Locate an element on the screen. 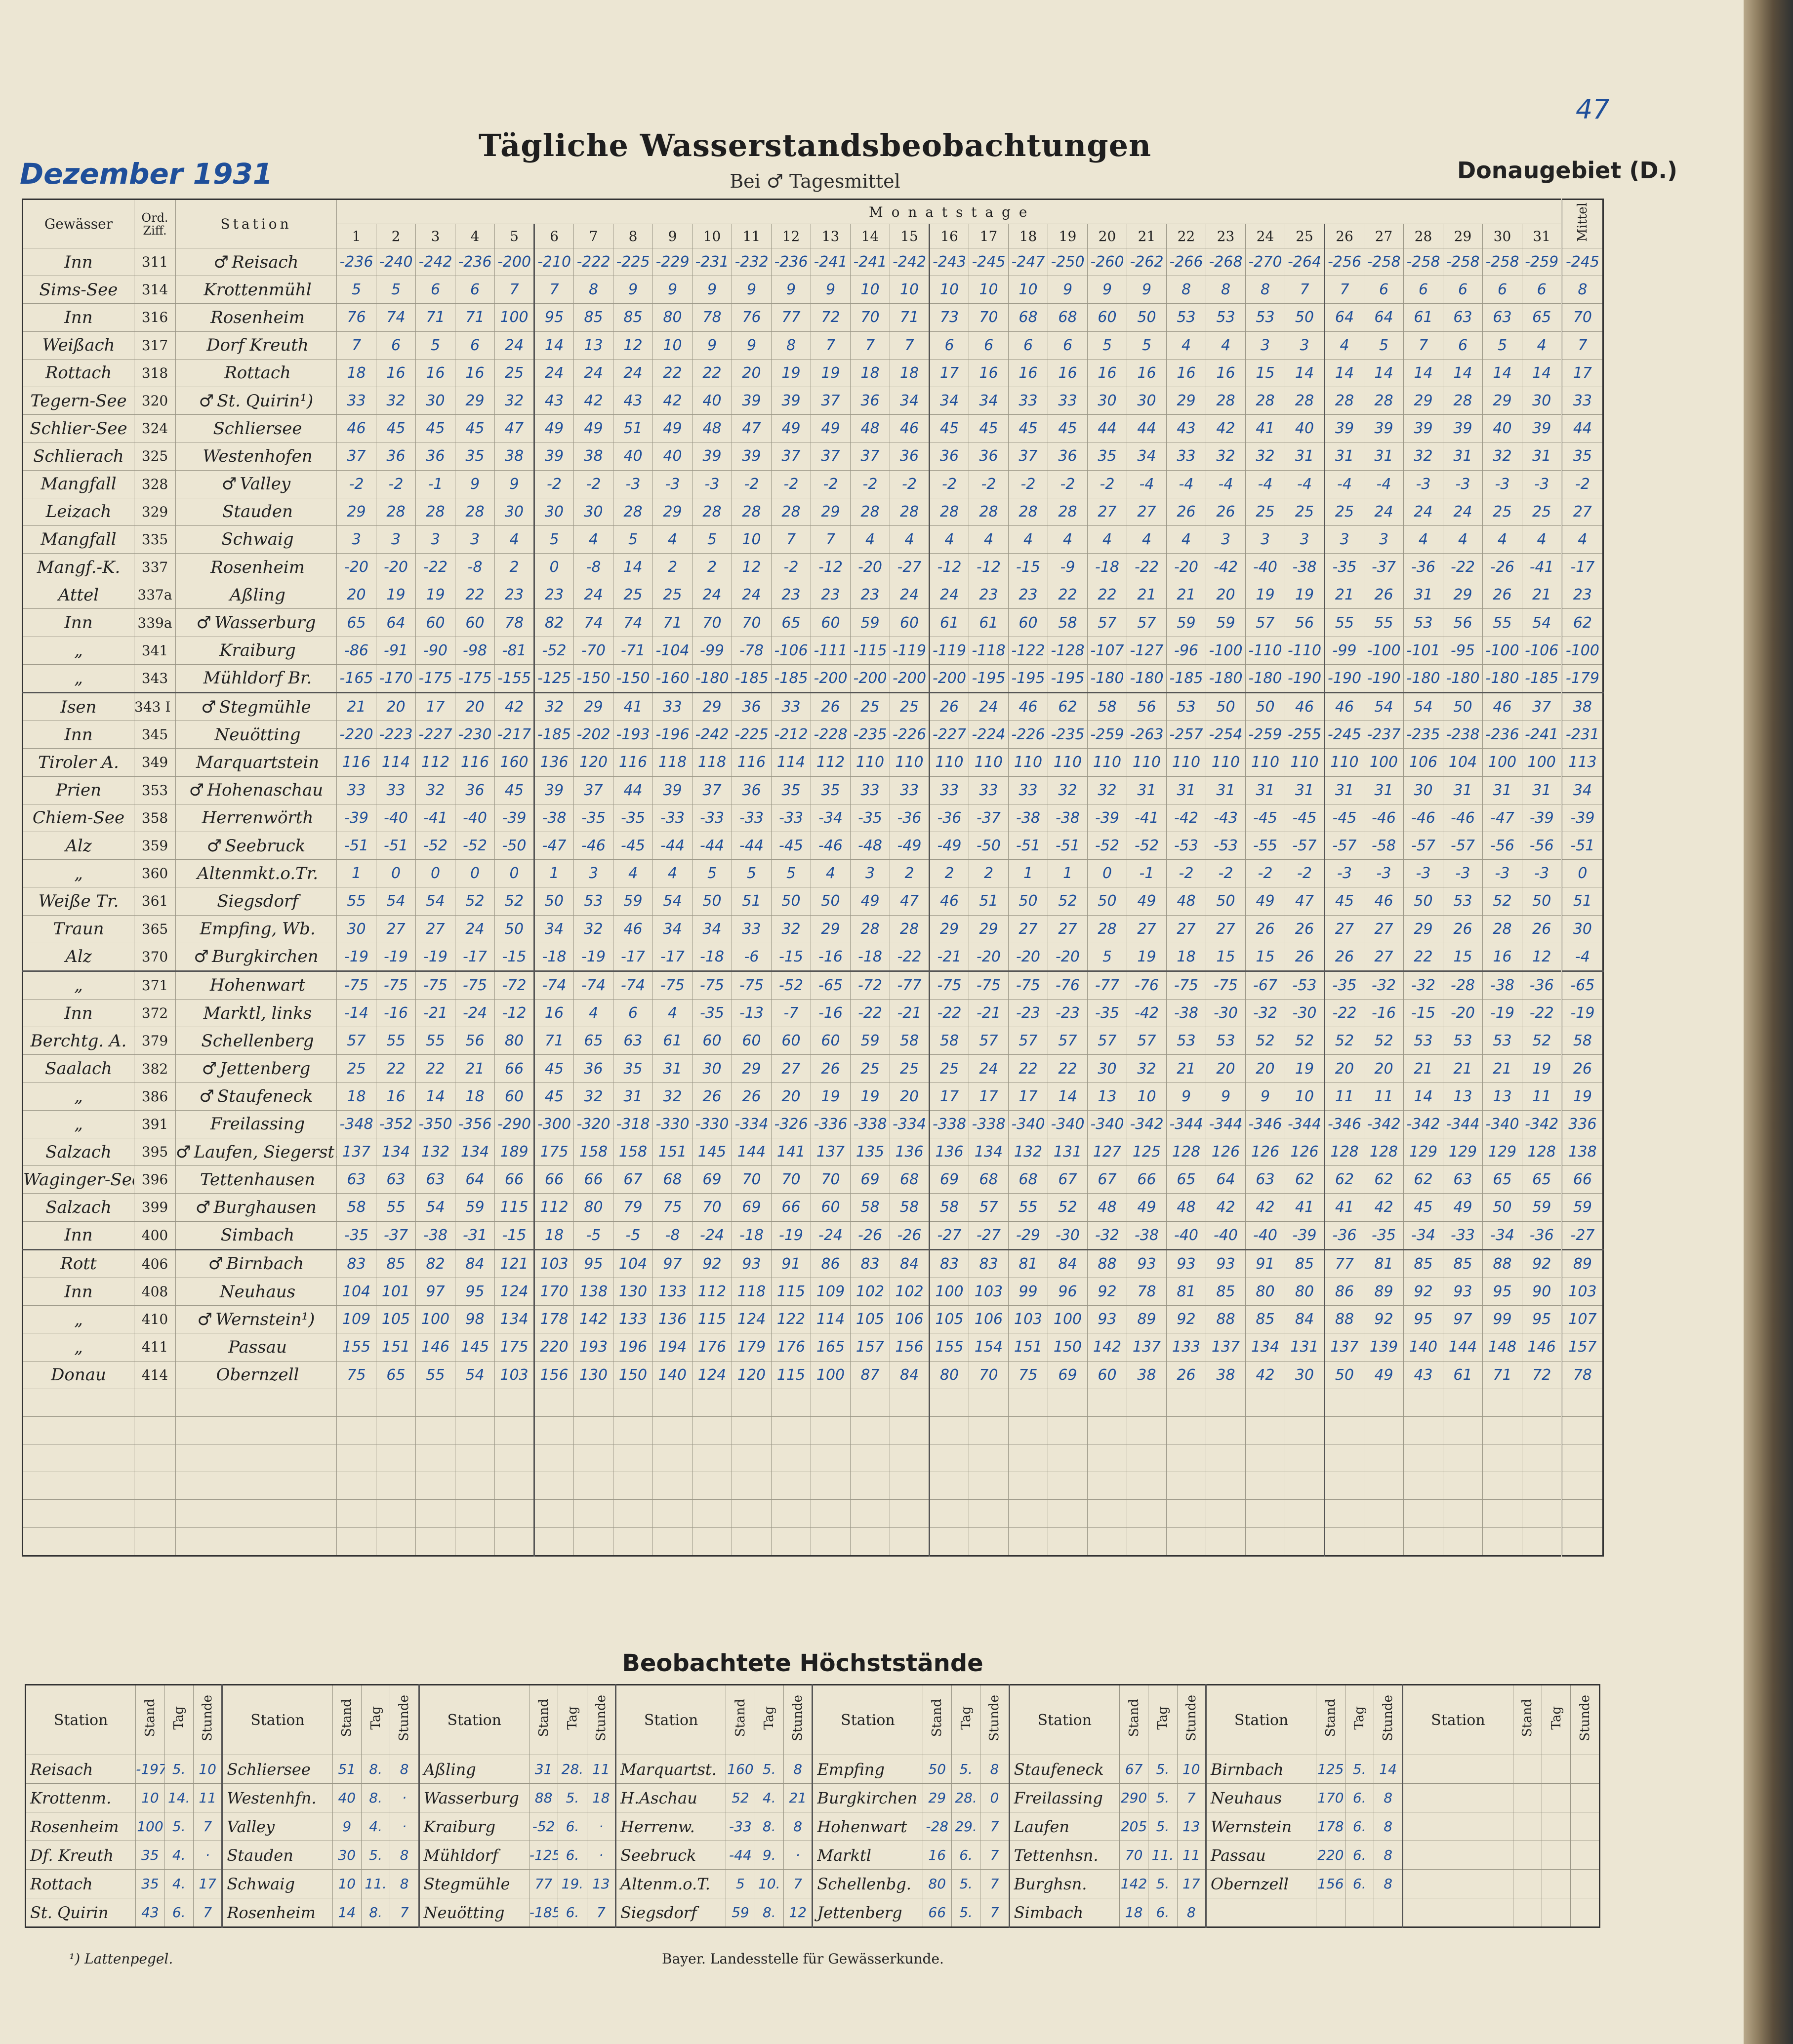  station-cell: ♂ Seebruck is located at coordinates (256, 846).